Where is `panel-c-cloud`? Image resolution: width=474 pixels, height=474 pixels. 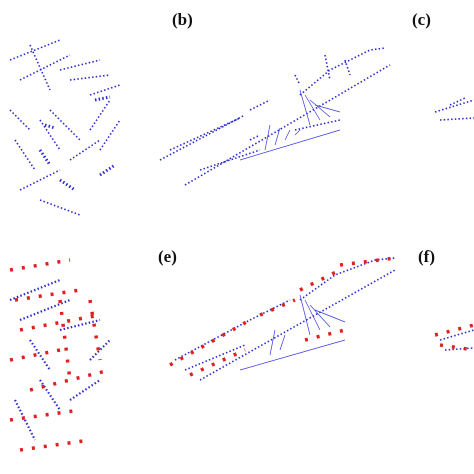 panel-c-cloud is located at coordinates (454, 109).